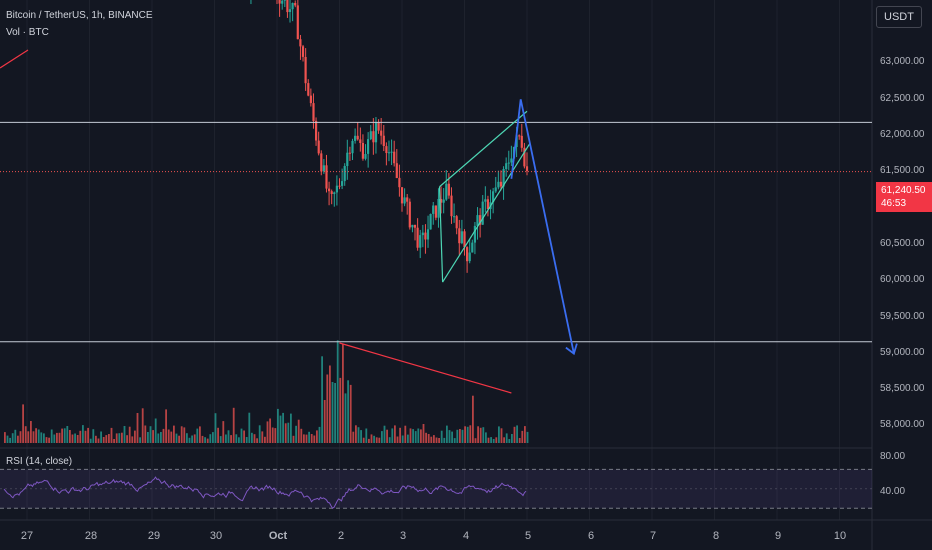 This screenshot has height=550, width=932. I want to click on volume-legend: Vol · BTC, so click(27, 32).